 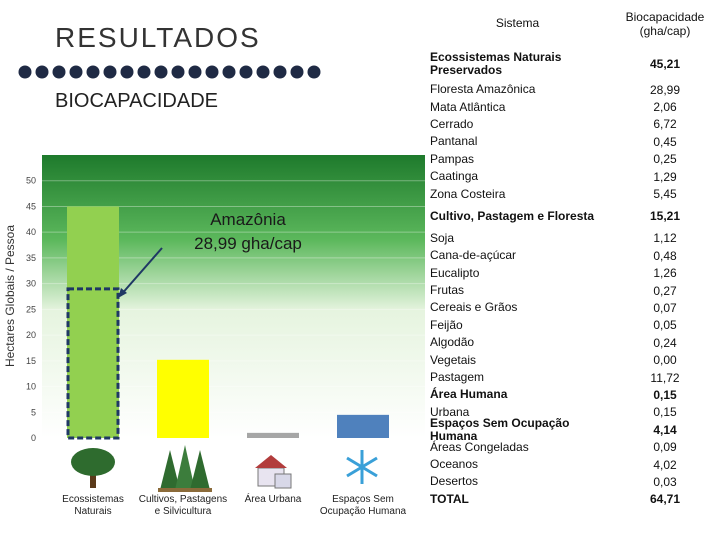 What do you see at coordinates (363, 505) in the screenshot?
I see `x-tick-label: Espaços Sem Ocupação Humana` at bounding box center [363, 505].